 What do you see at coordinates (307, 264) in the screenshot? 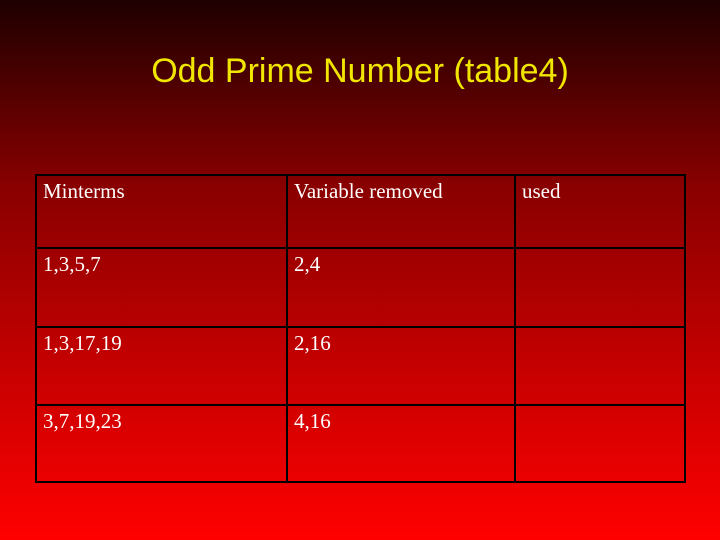
I see `cell-text: 2,4` at bounding box center [307, 264].